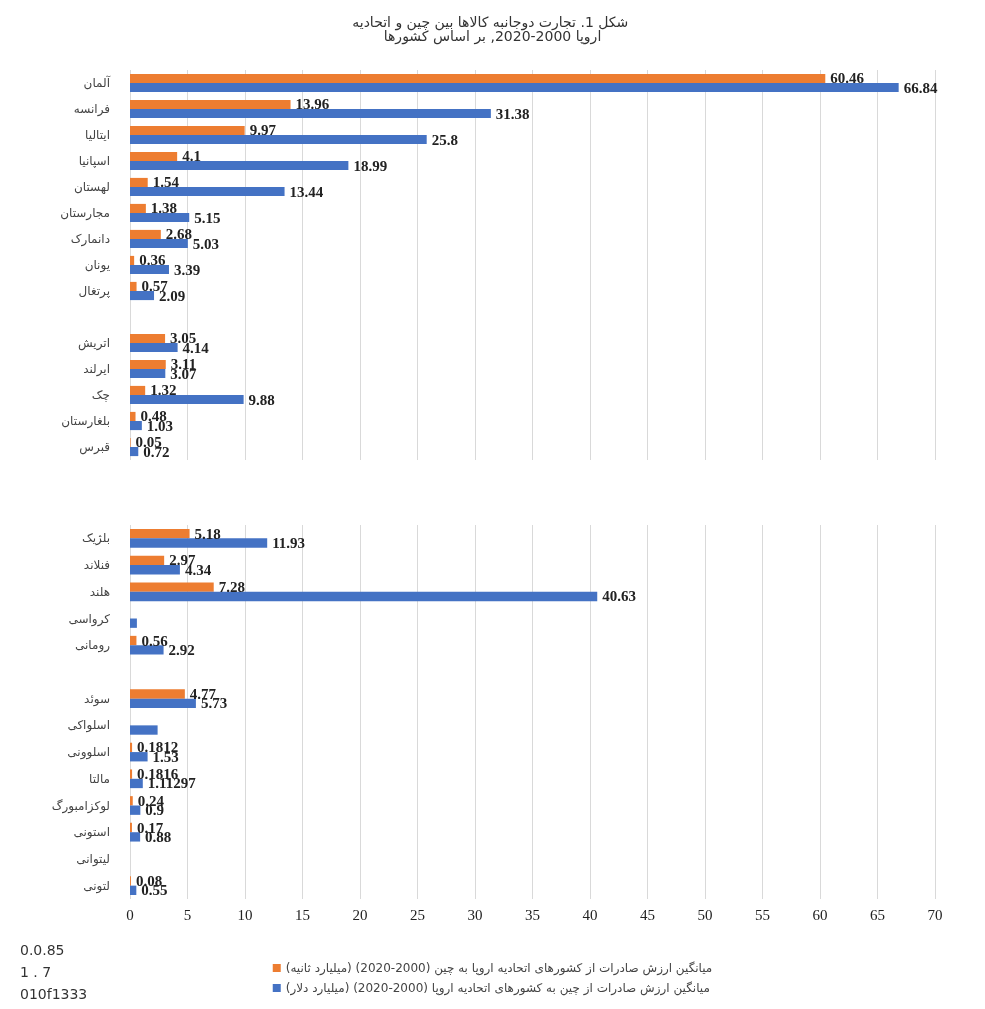 The height and width of the screenshot is (1009, 985). I want to click on y-tick-label: اتریش, so click(94, 343).